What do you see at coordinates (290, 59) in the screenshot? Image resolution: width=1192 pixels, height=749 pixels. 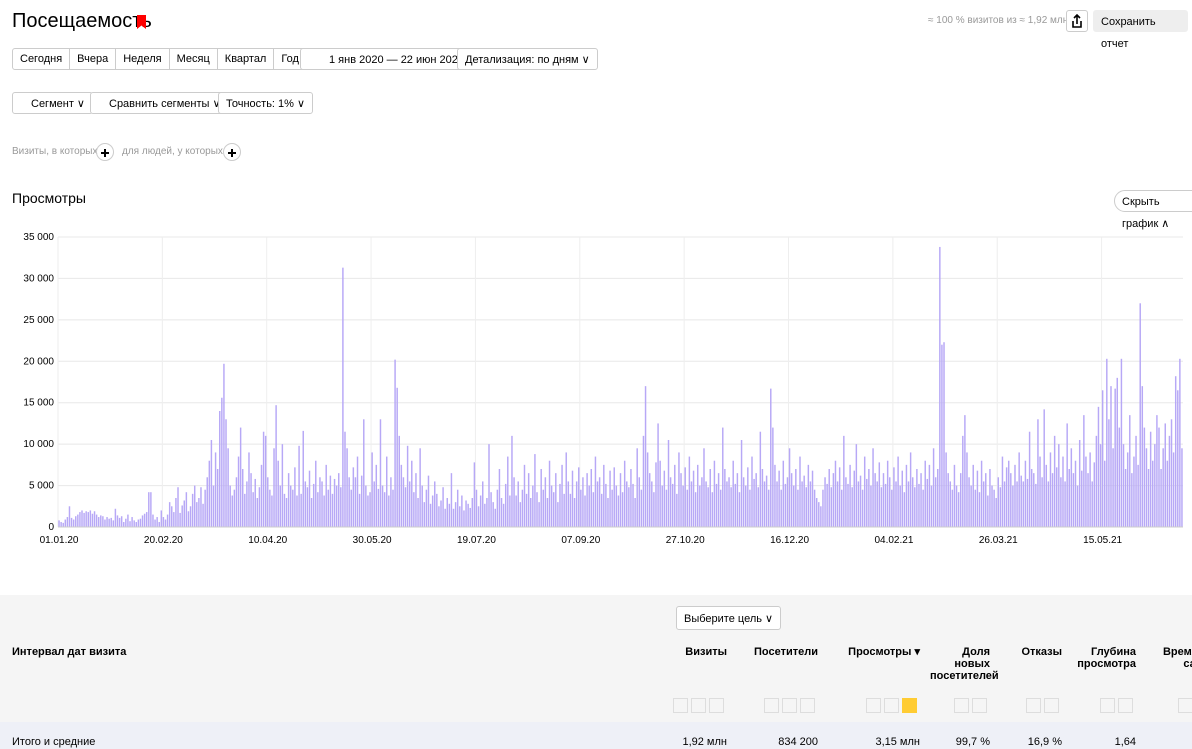 I see `period-button: Год` at bounding box center [290, 59].